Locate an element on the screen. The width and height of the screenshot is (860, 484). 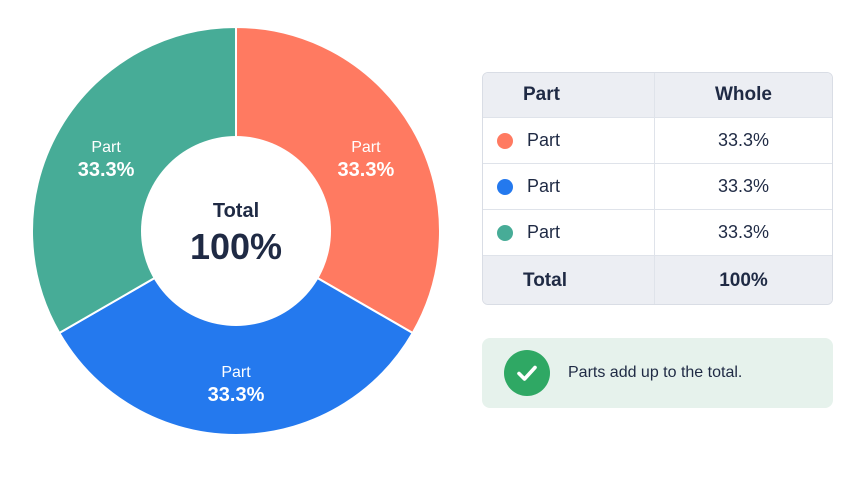
total-label: Total is located at coordinates (569, 280).